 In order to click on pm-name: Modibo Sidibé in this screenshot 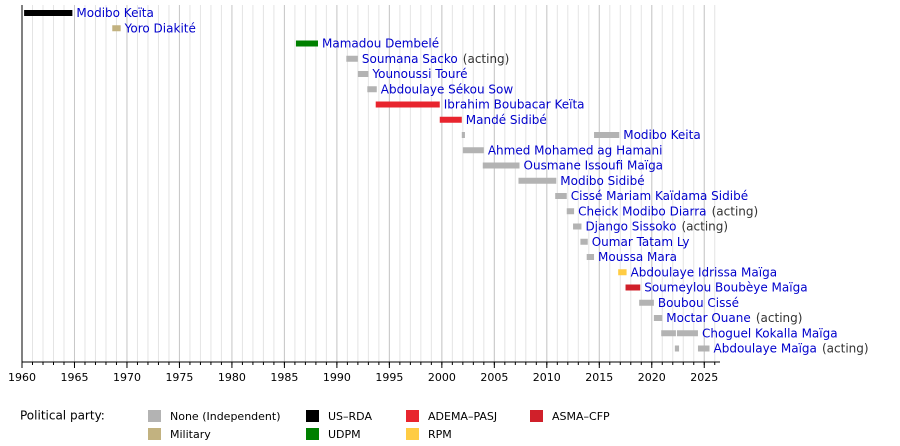, I will do `click(602, 180)`.